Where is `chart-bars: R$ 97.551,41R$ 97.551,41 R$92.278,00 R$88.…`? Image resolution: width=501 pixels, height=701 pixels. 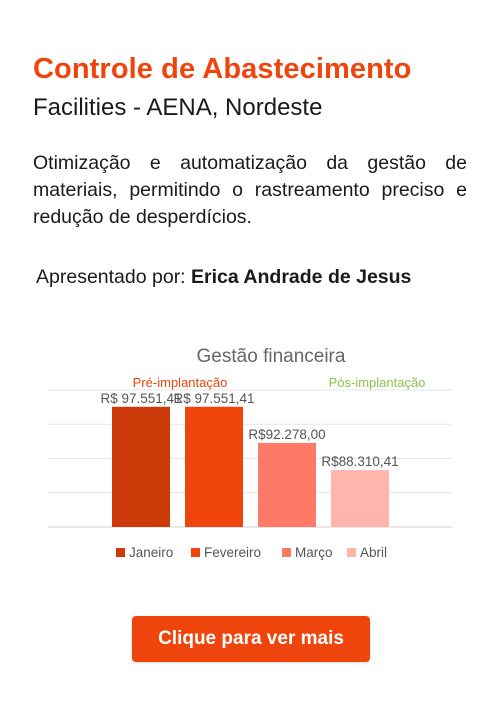 chart-bars: R$ 97.551,41R$ 97.551,41 R$92.278,00 R$88.… is located at coordinates (249, 459).